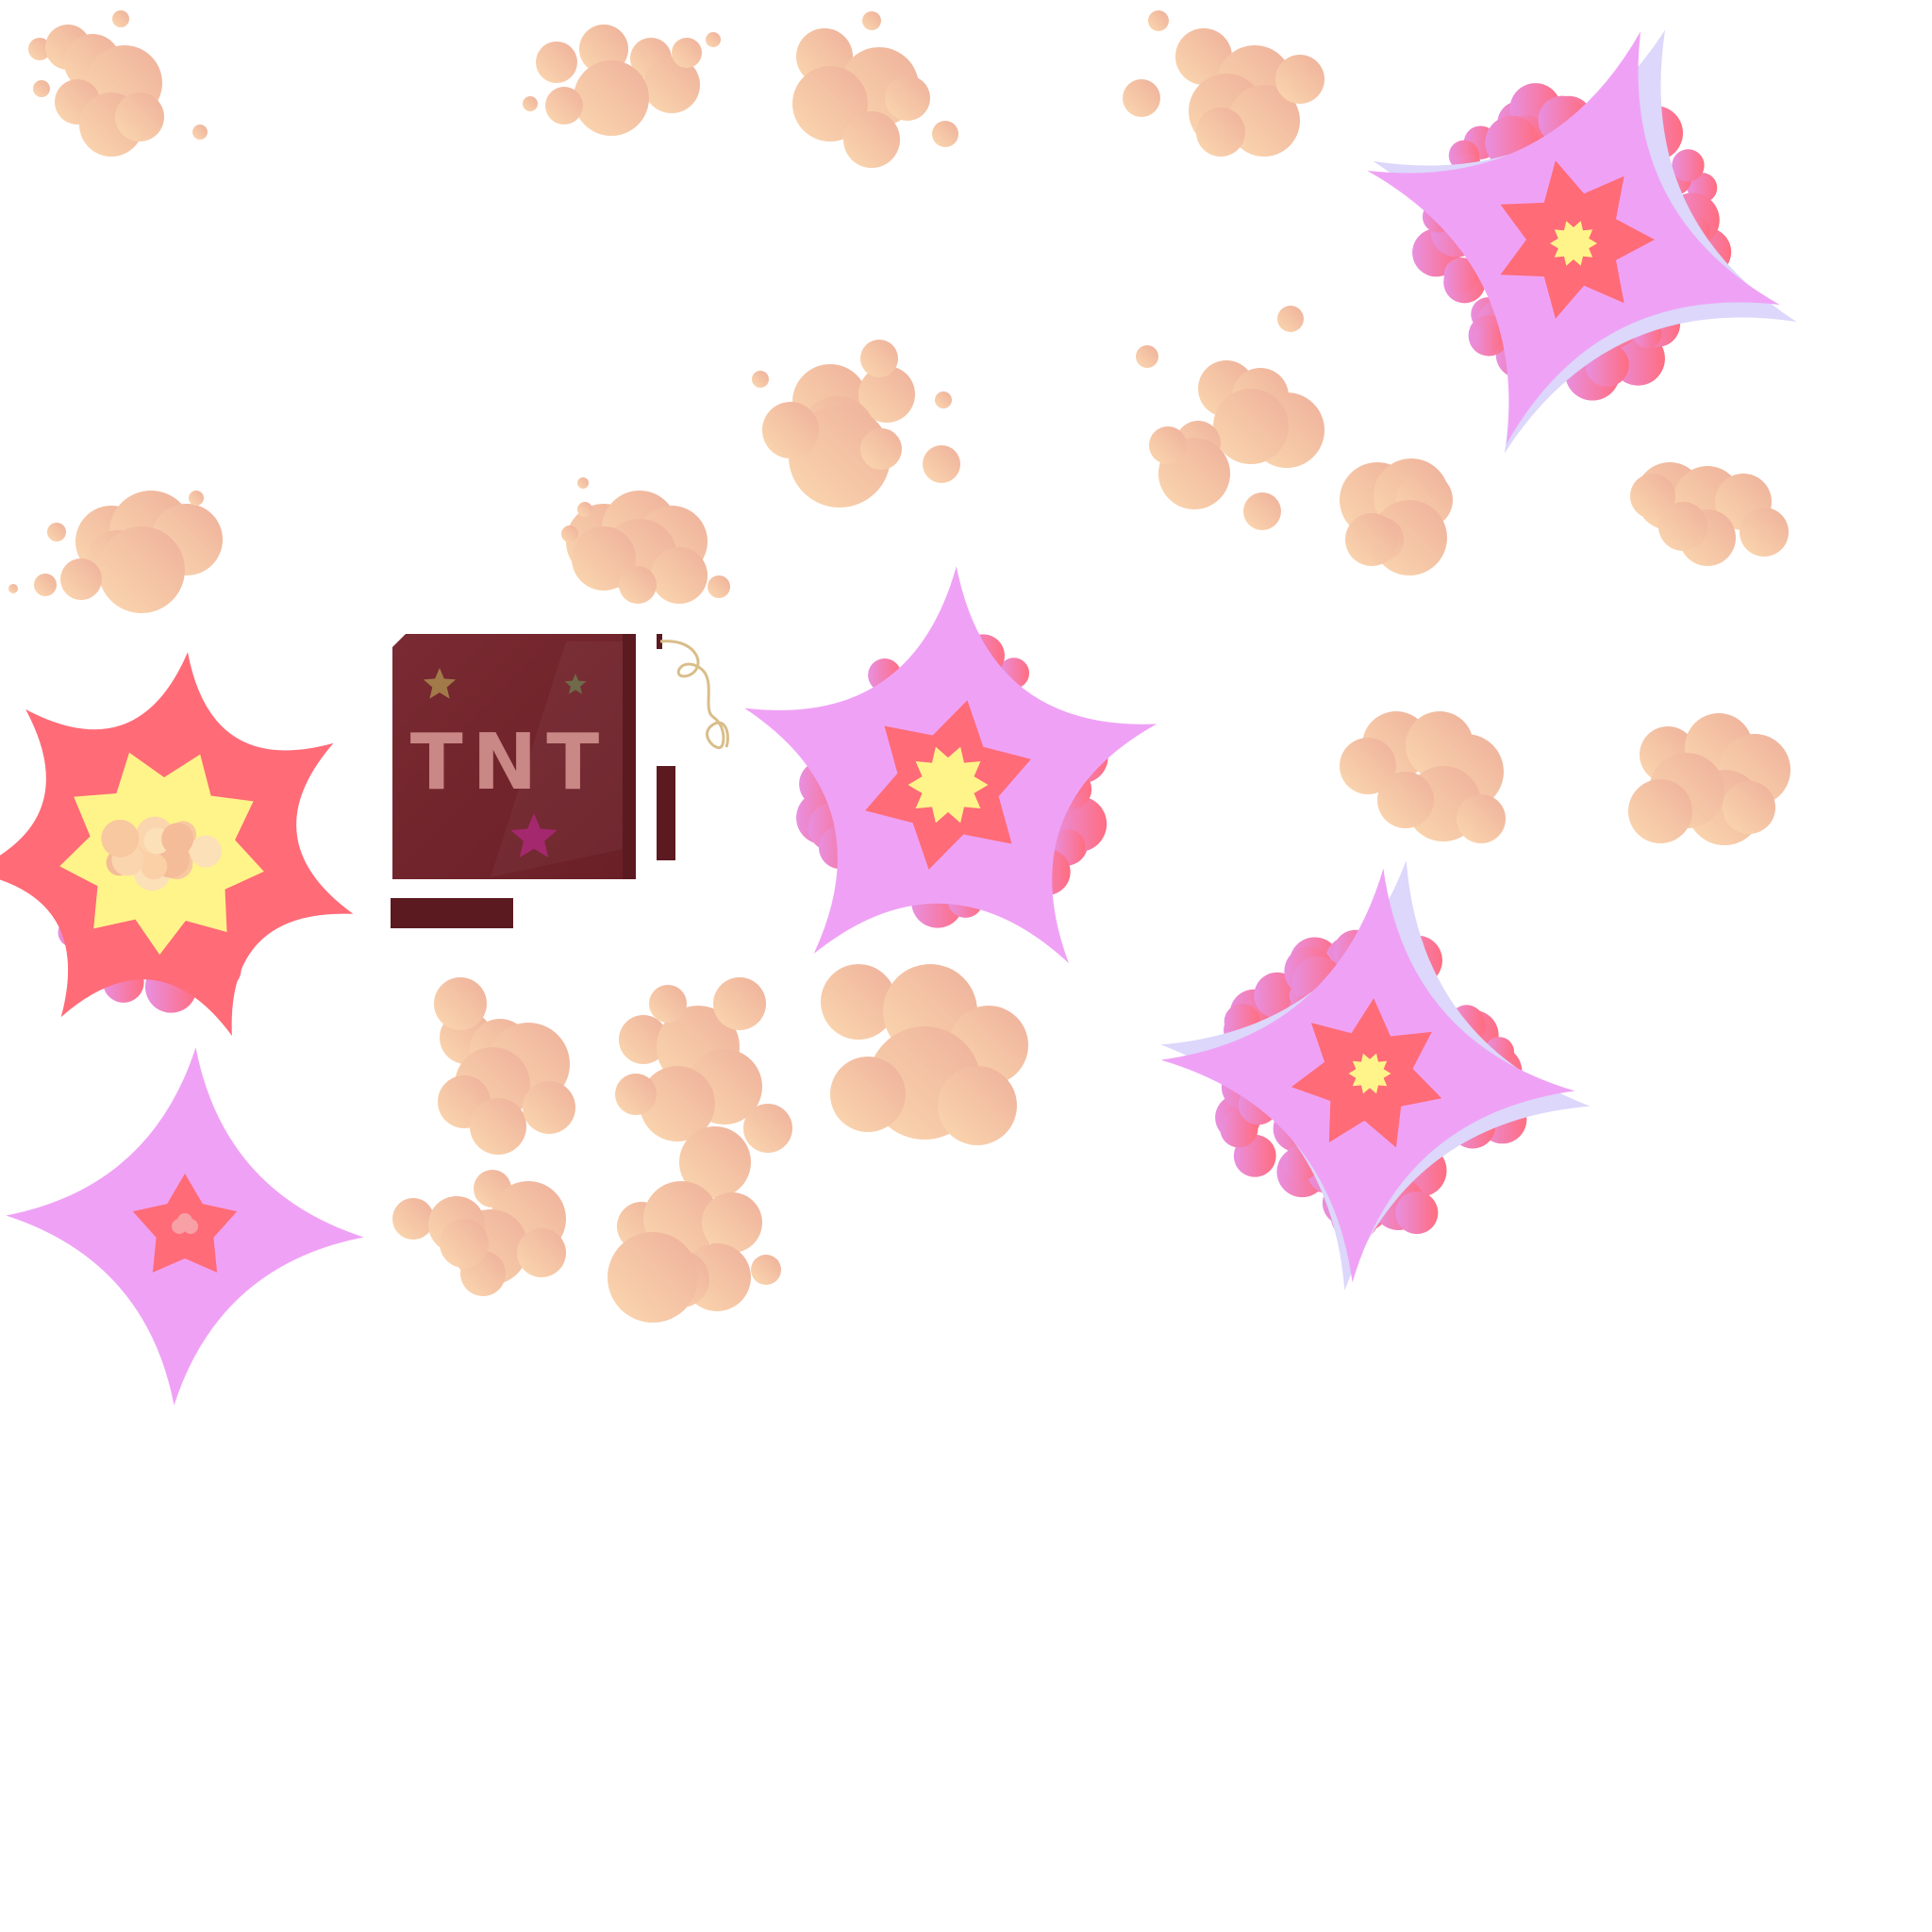 Image resolution: width=1932 pixels, height=1932 pixels. I want to click on tnt-crate: TNT, so click(560, 781).